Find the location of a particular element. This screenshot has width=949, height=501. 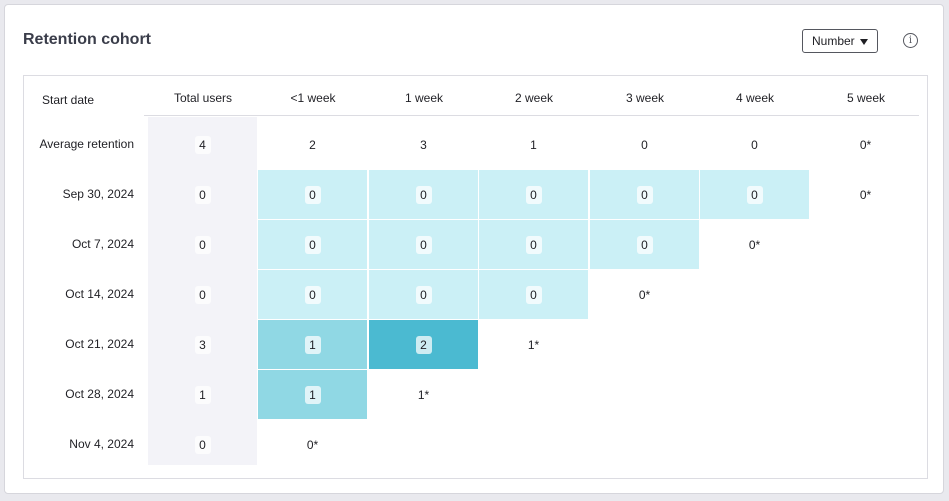

total-users-cell: 4 is located at coordinates (202, 144).